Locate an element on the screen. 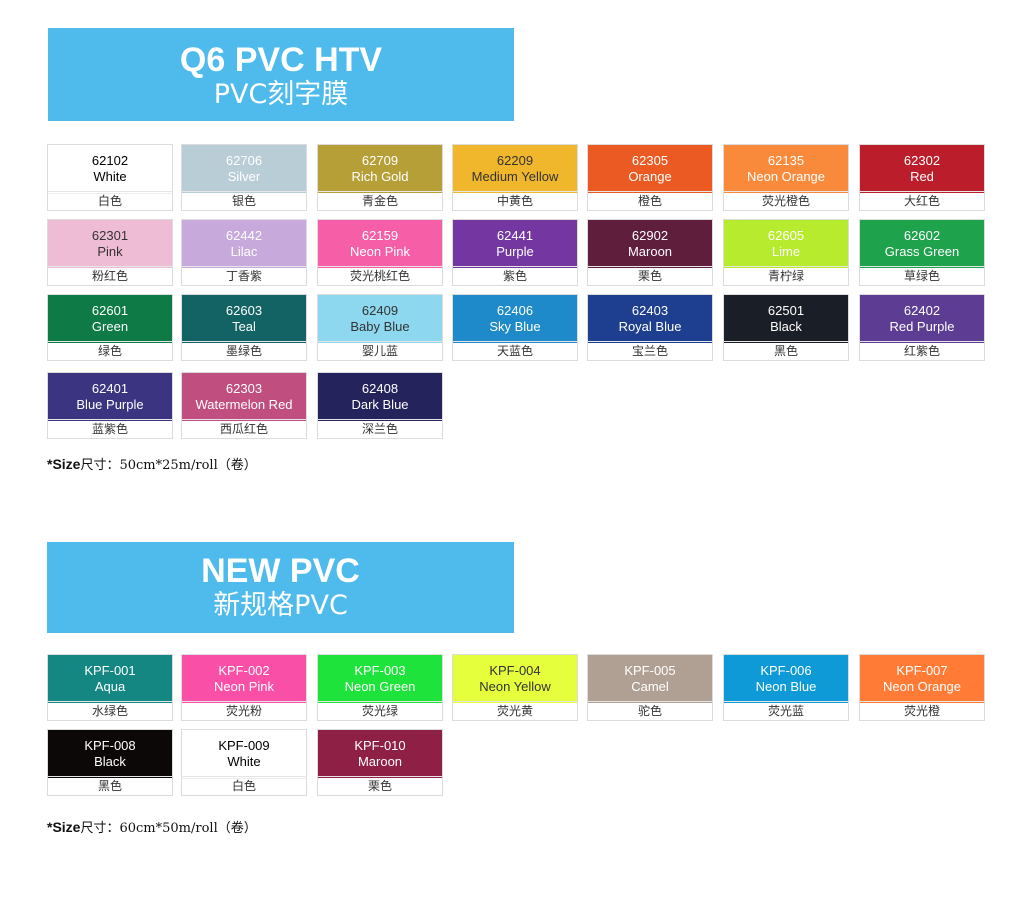  swatch-name: Neon Pink is located at coordinates (380, 251).